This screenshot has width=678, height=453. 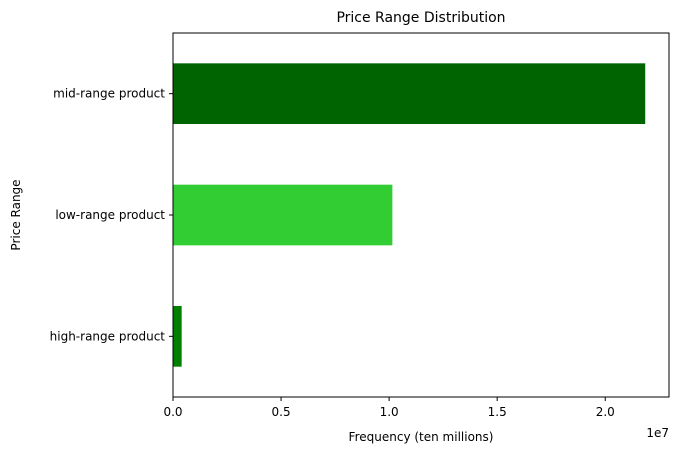 I want to click on y-tick-label: low-range product, so click(x=110, y=215).